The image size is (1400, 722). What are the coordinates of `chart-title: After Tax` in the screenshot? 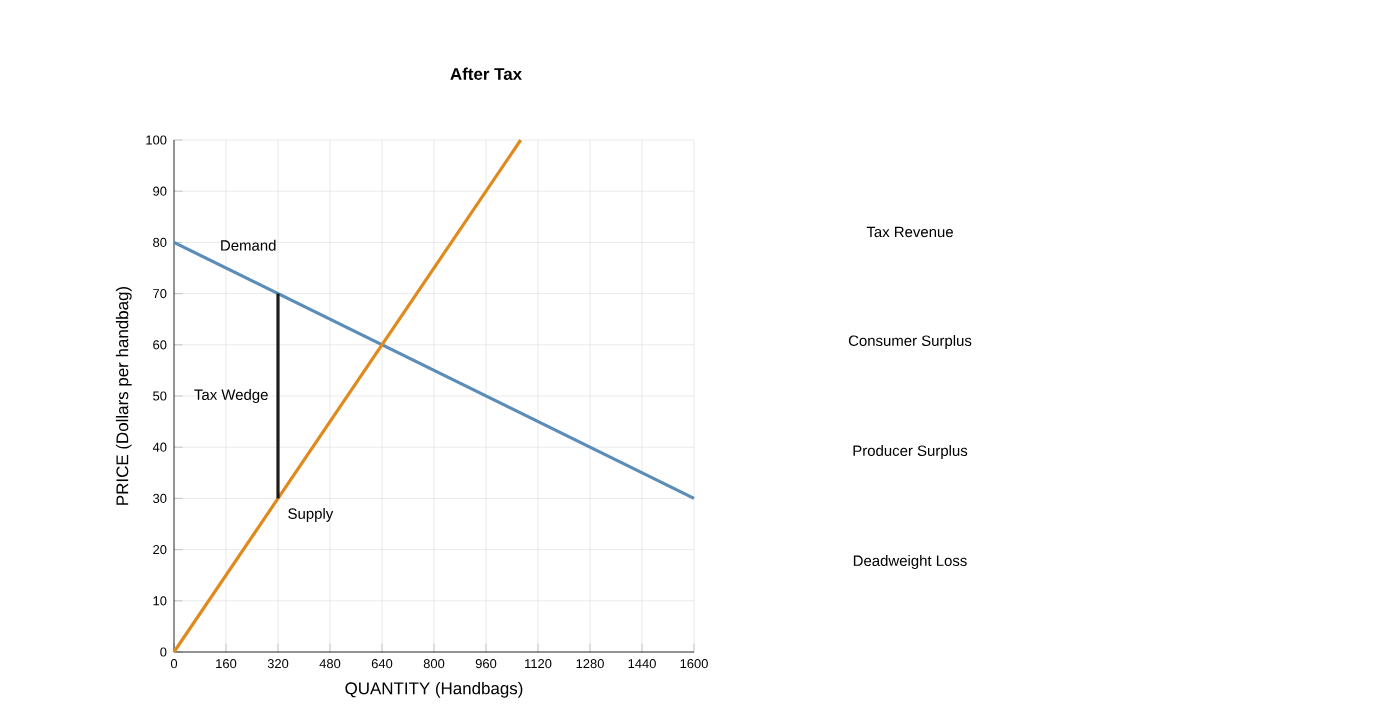 It's located at (486, 74).